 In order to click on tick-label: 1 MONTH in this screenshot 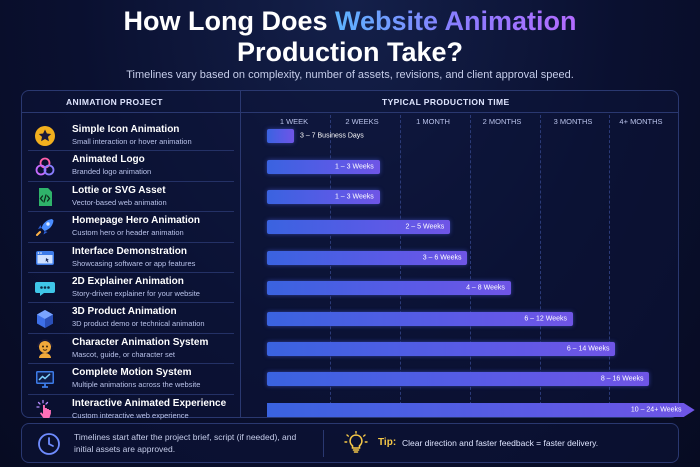, I will do `click(433, 121)`.